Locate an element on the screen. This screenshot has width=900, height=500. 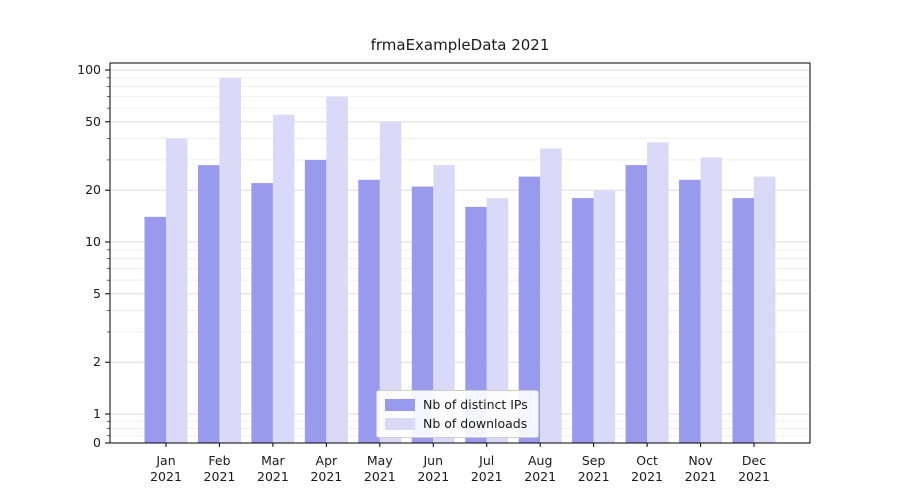
legend-swatch-downloads is located at coordinates (400, 423).